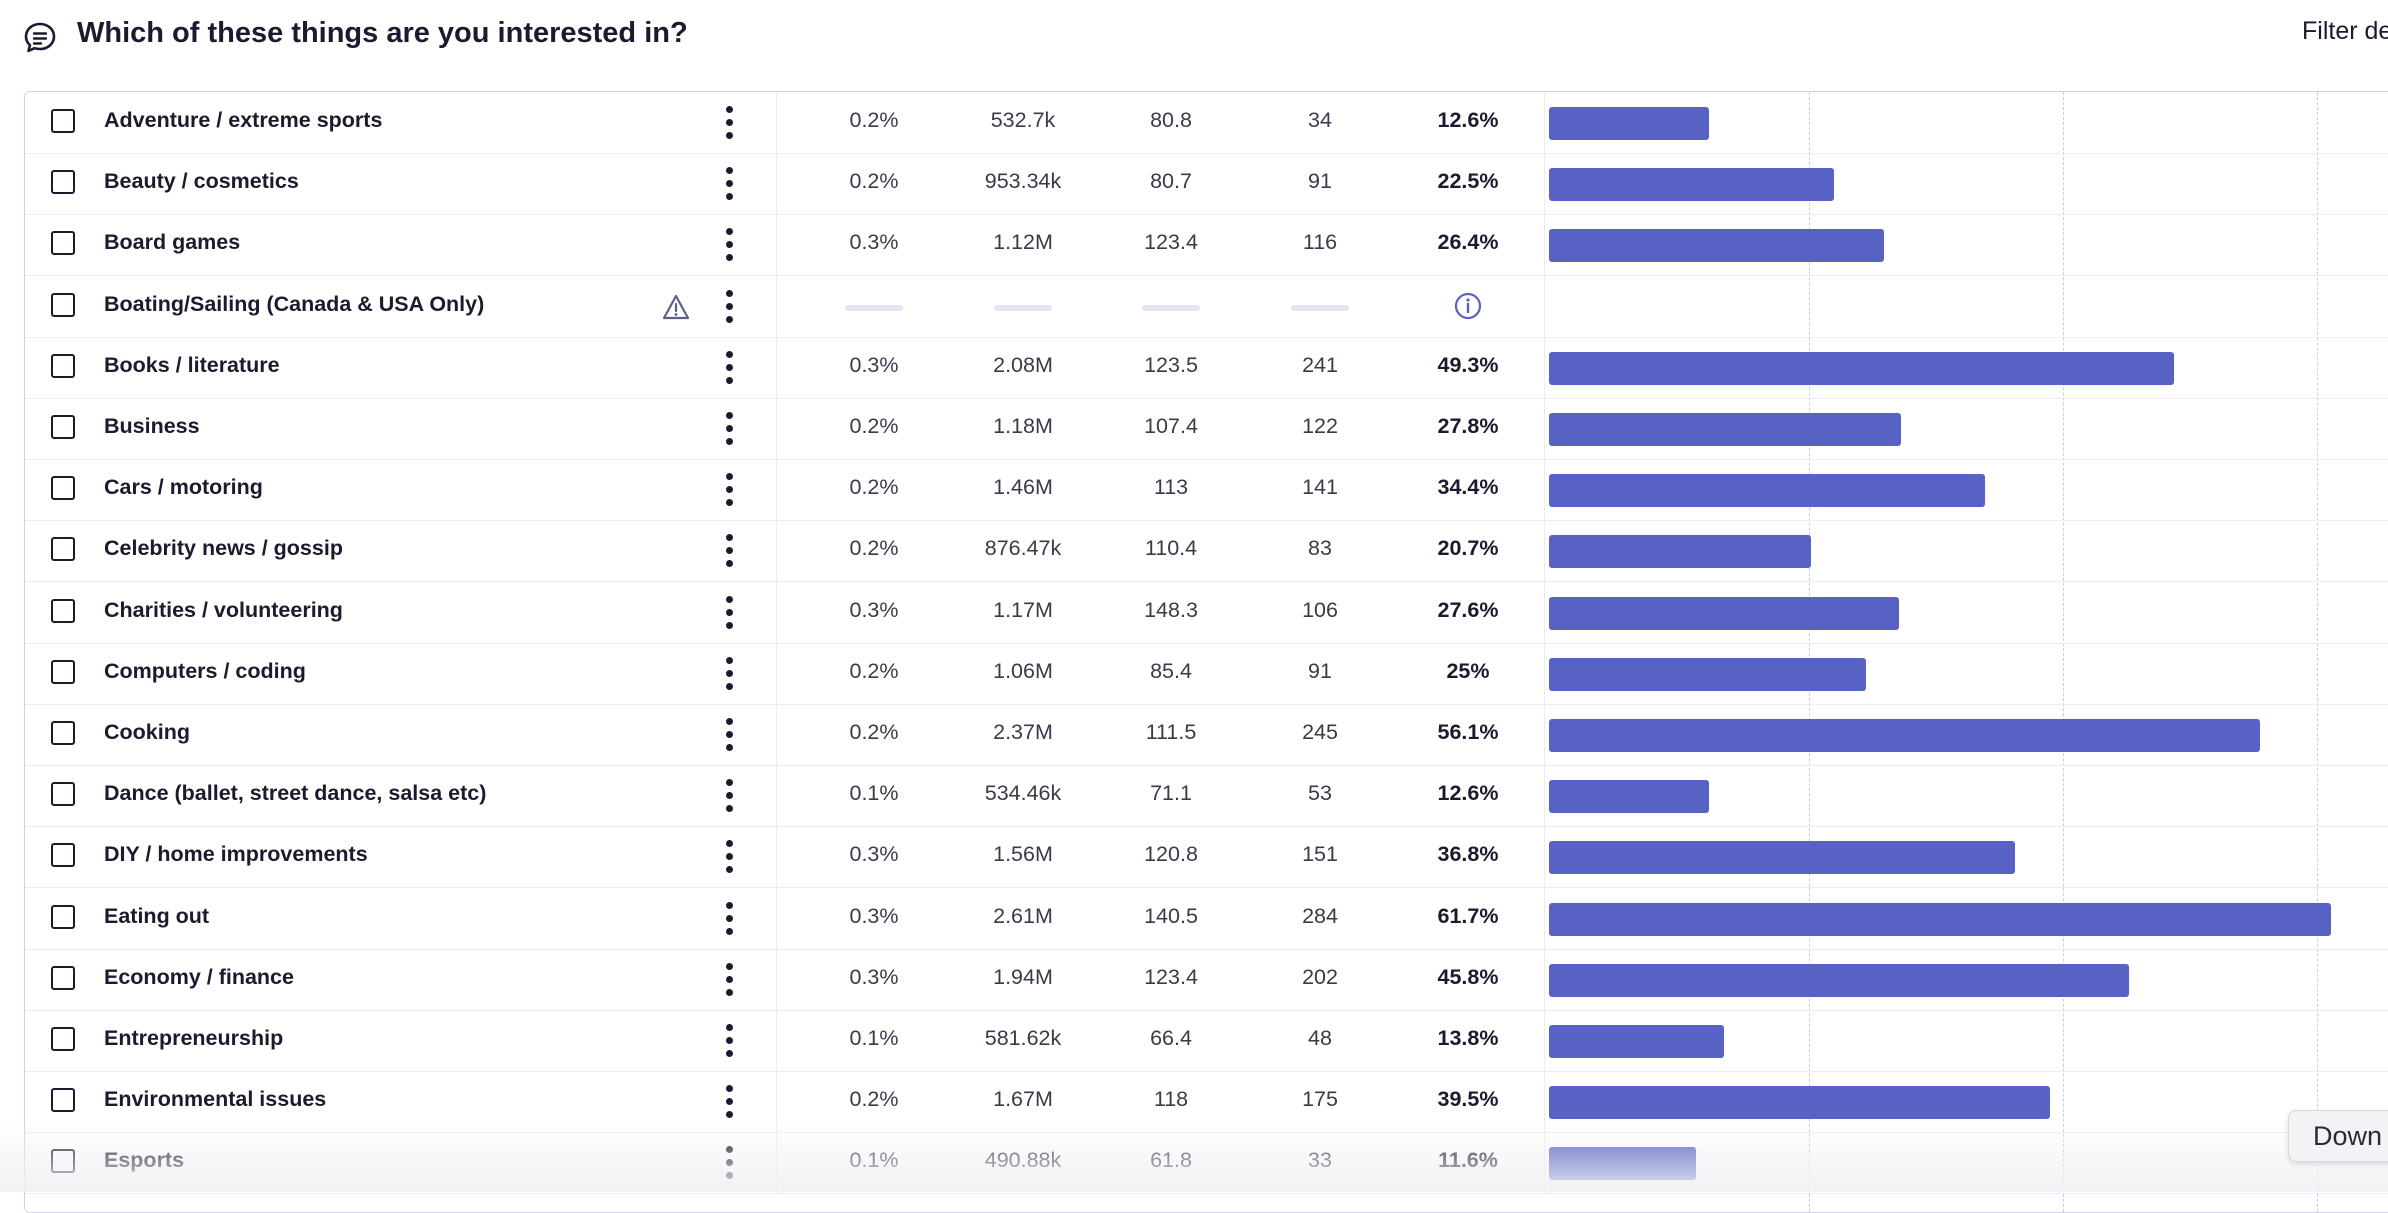  I want to click on percent-value: 34.4%, so click(1468, 487).